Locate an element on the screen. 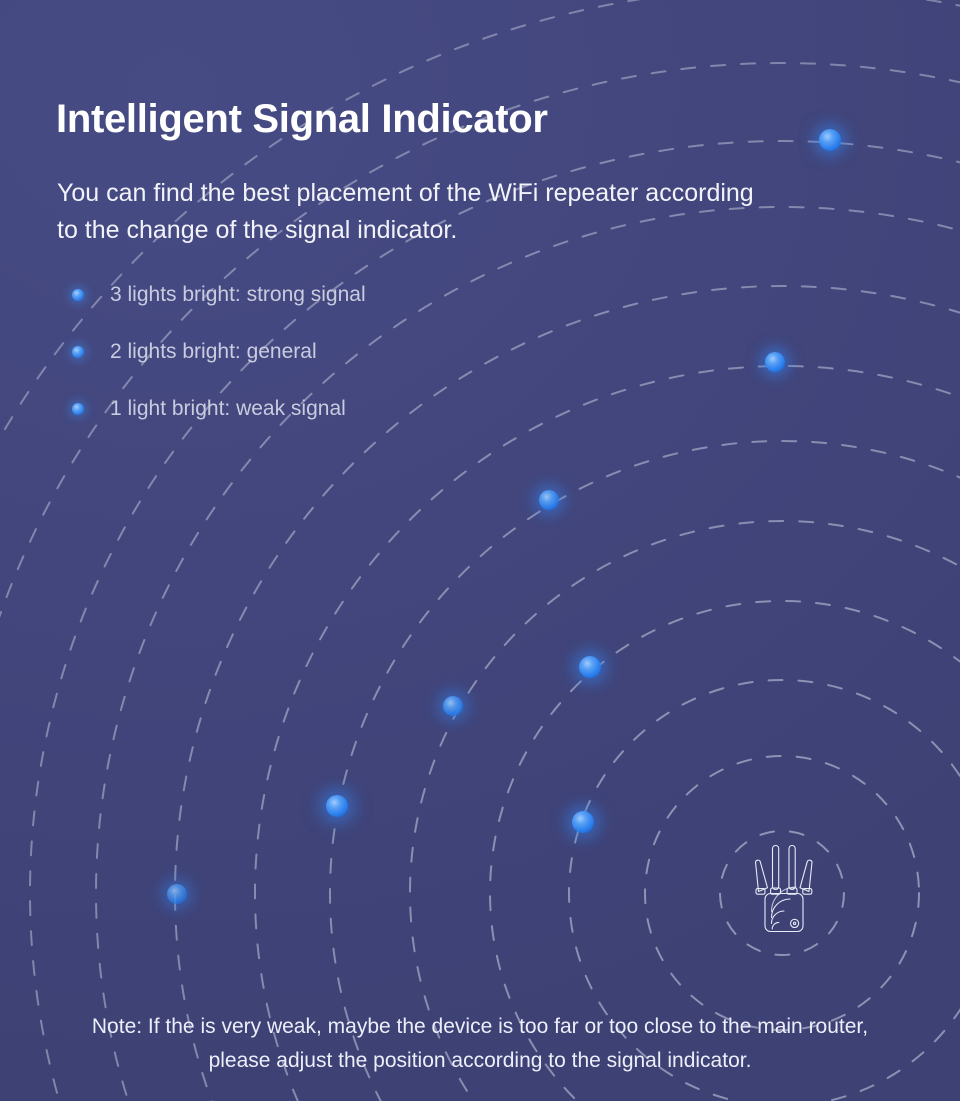 This screenshot has width=960, height=1101. list-item: 3 lights bright: strong signal is located at coordinates (328, 306).